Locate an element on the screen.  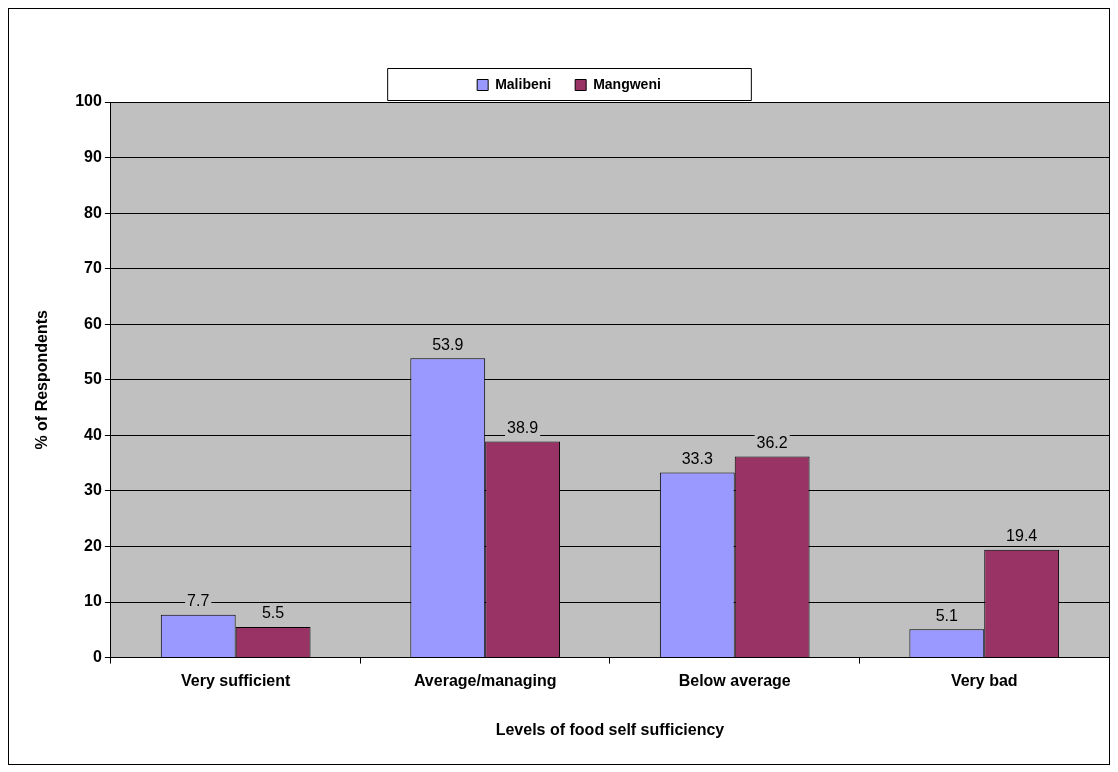
legend-label: Mangweni is located at coordinates (627, 83).